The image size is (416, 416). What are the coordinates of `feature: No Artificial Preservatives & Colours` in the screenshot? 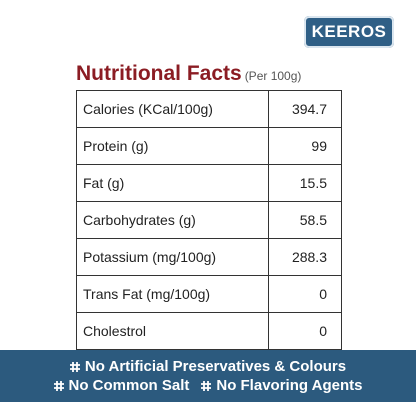 It's located at (208, 366).